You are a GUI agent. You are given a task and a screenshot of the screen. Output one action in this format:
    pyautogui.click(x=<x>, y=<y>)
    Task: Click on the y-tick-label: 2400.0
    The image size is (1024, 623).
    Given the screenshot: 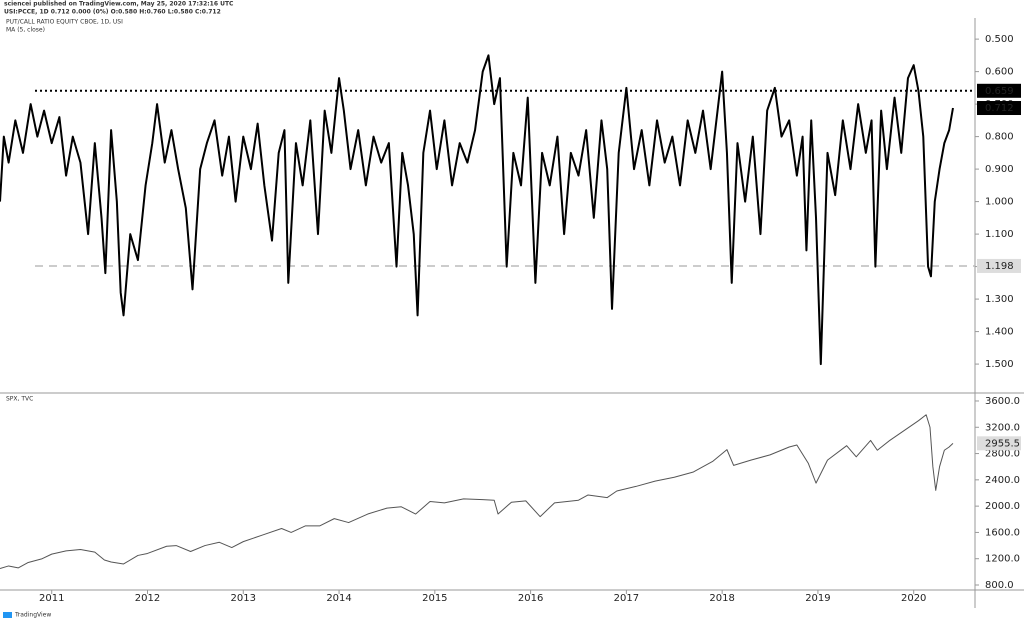 What is the action you would take?
    pyautogui.click(x=1002, y=480)
    